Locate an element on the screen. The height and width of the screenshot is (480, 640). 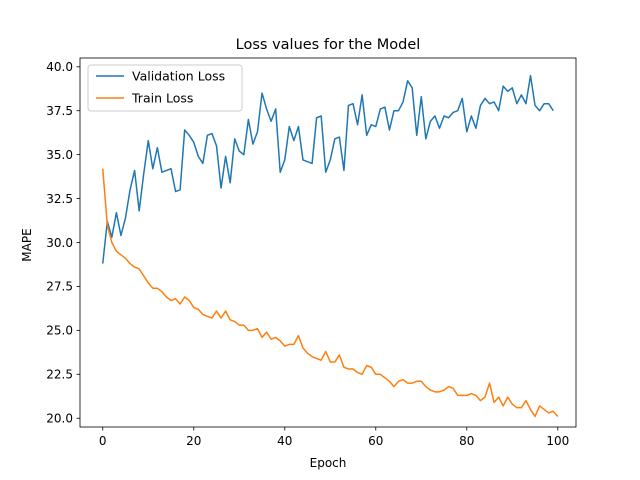
y-tick-label: 35.0 is located at coordinates (59, 155).